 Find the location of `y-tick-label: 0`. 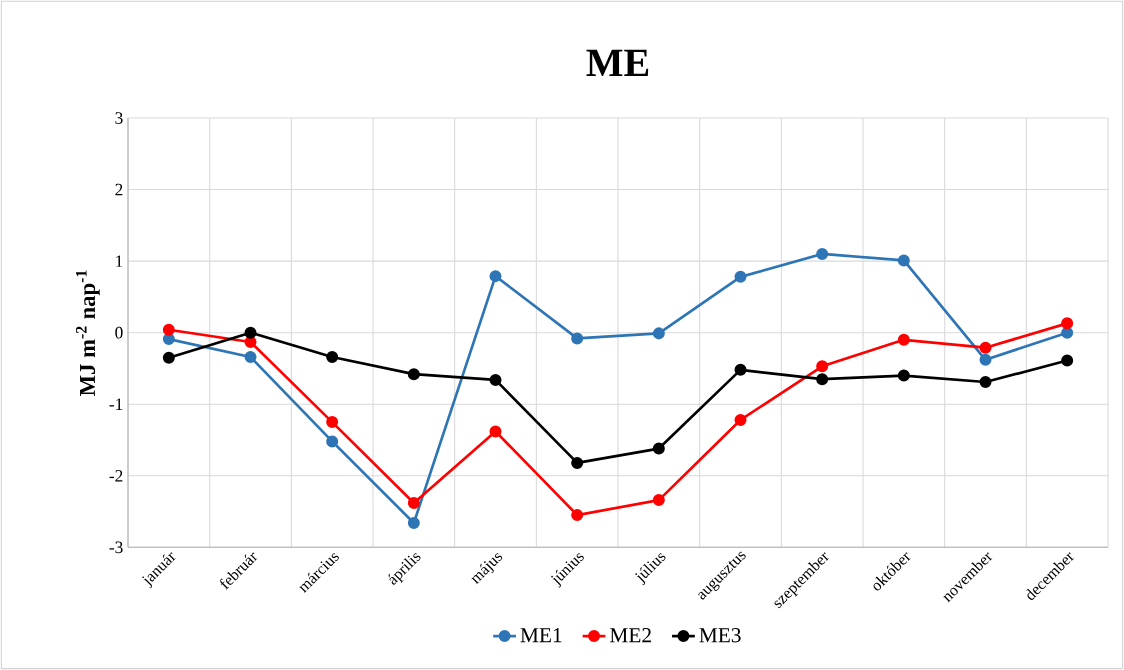

y-tick-label: 0 is located at coordinates (119, 332).